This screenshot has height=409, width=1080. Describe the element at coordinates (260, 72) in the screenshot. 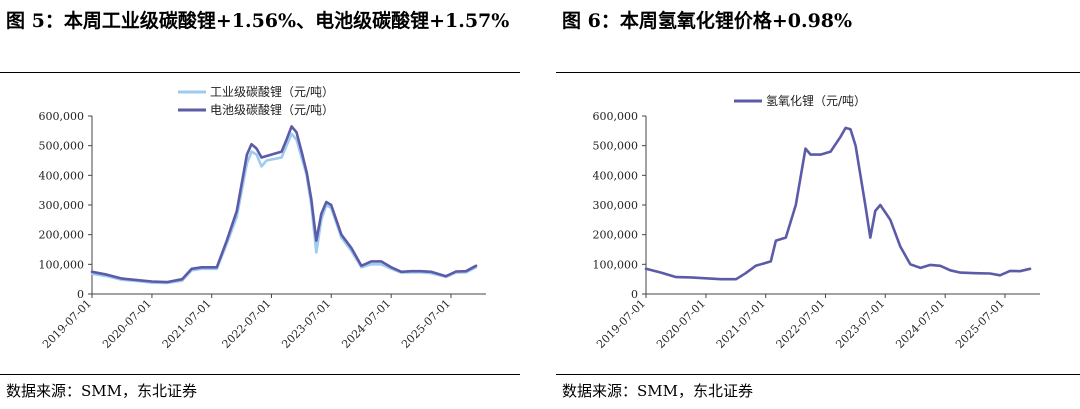

I see `figure-5-top-rule` at that location.